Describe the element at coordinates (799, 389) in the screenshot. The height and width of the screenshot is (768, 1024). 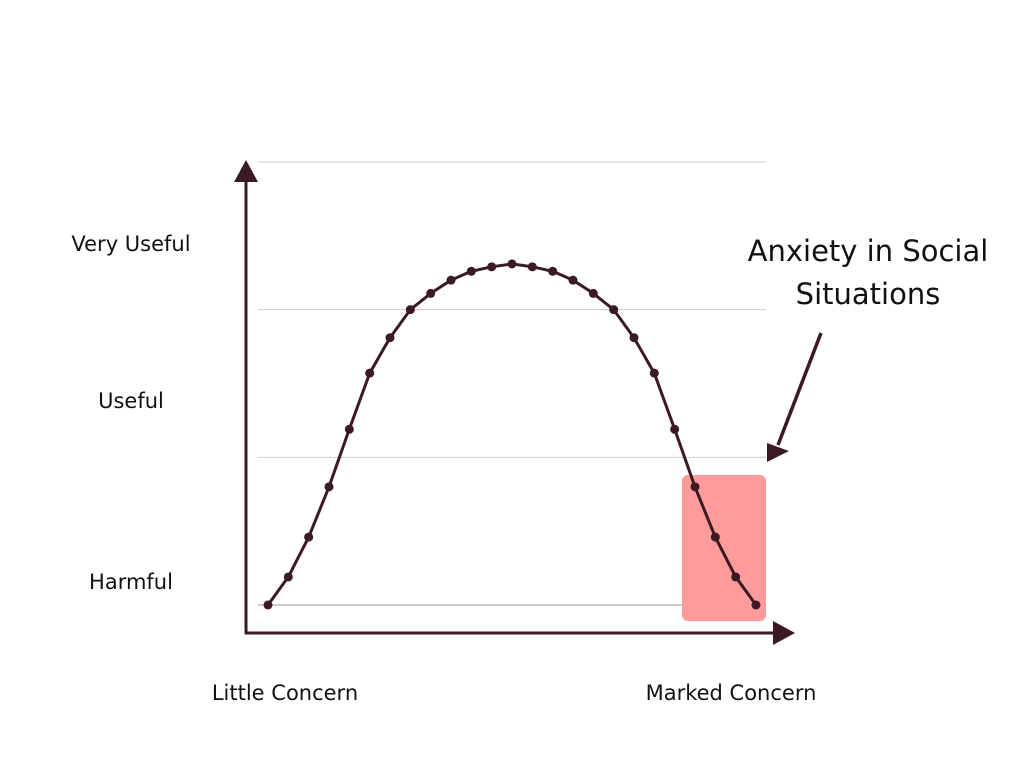
I see `annotation-arrow` at that location.